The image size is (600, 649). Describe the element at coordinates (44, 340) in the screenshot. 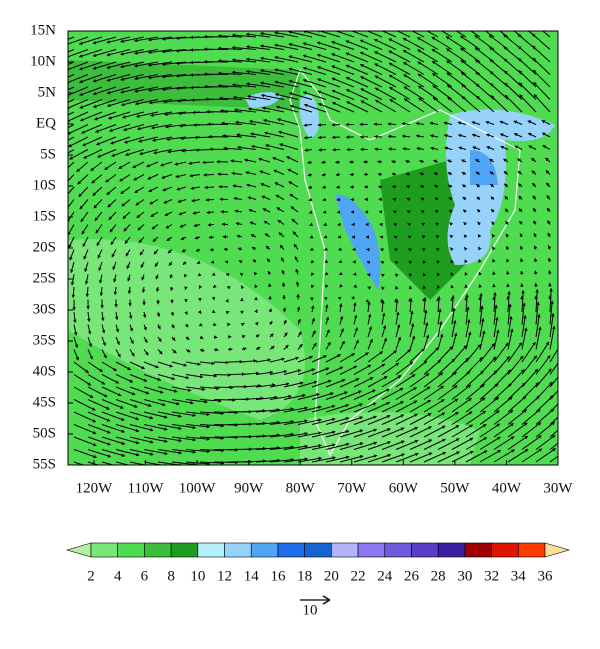

I see `lat-label: 35S` at that location.